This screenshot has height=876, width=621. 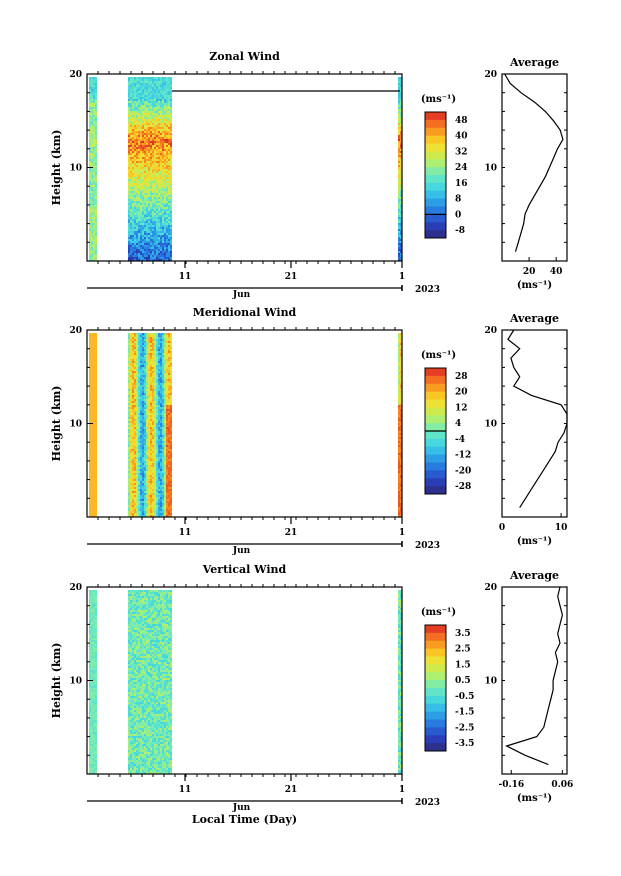 What do you see at coordinates (458, 424) in the screenshot?
I see `colorbar-tick-label: 4` at bounding box center [458, 424].